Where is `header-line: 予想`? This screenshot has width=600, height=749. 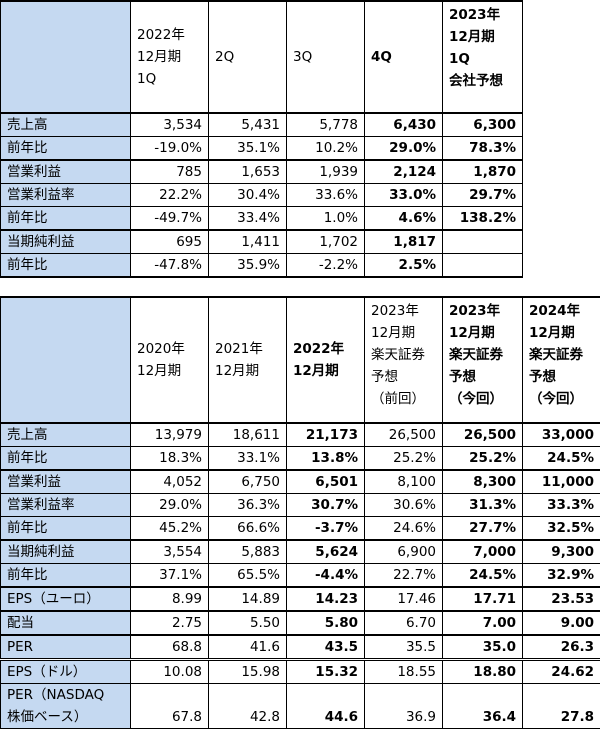 header-line: 予想 is located at coordinates (462, 377).